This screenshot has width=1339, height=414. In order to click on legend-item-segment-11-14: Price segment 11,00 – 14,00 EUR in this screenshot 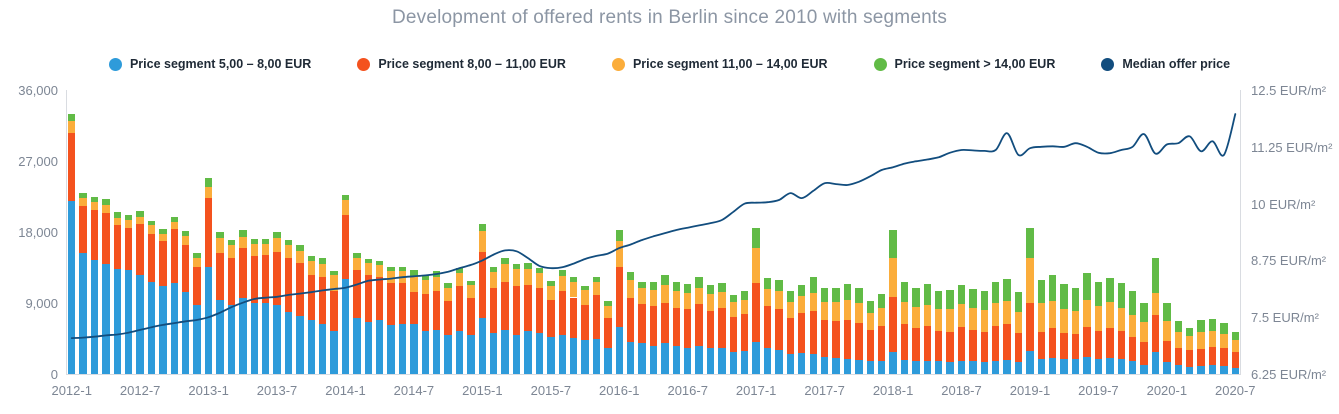, I will do `click(719, 64)`.